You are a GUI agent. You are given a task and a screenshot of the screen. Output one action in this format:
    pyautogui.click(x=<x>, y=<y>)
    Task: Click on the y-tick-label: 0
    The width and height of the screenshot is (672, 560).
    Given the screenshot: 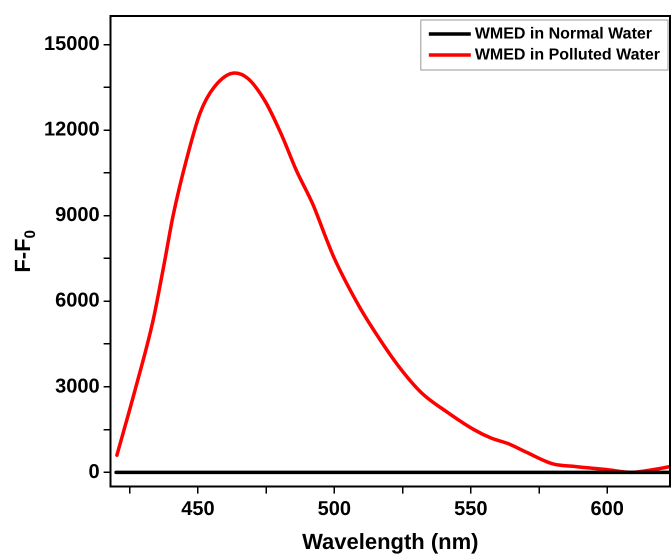 What is the action you would take?
    pyautogui.click(x=94, y=471)
    